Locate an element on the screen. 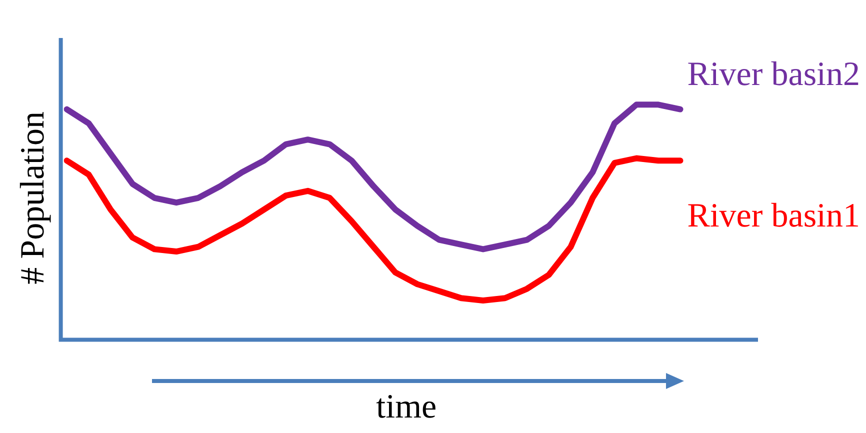 This screenshot has width=866, height=433. x-axis-title: time is located at coordinates (406, 407).